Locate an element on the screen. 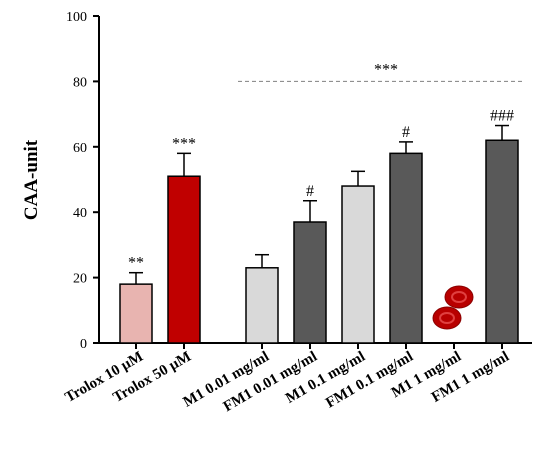  y-axis-label: CAA-unit is located at coordinates (31, 179).